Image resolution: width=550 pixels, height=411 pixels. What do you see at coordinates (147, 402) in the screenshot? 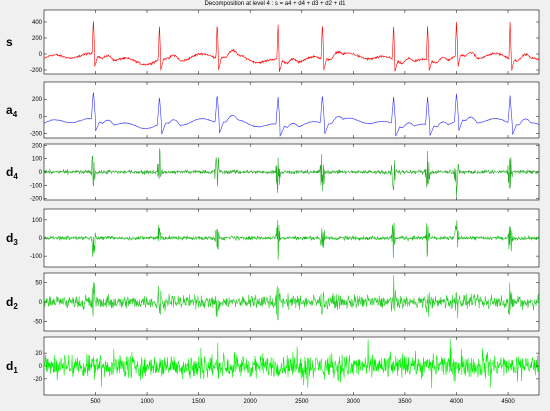
I see `xtick-label: 1000` at bounding box center [147, 402].